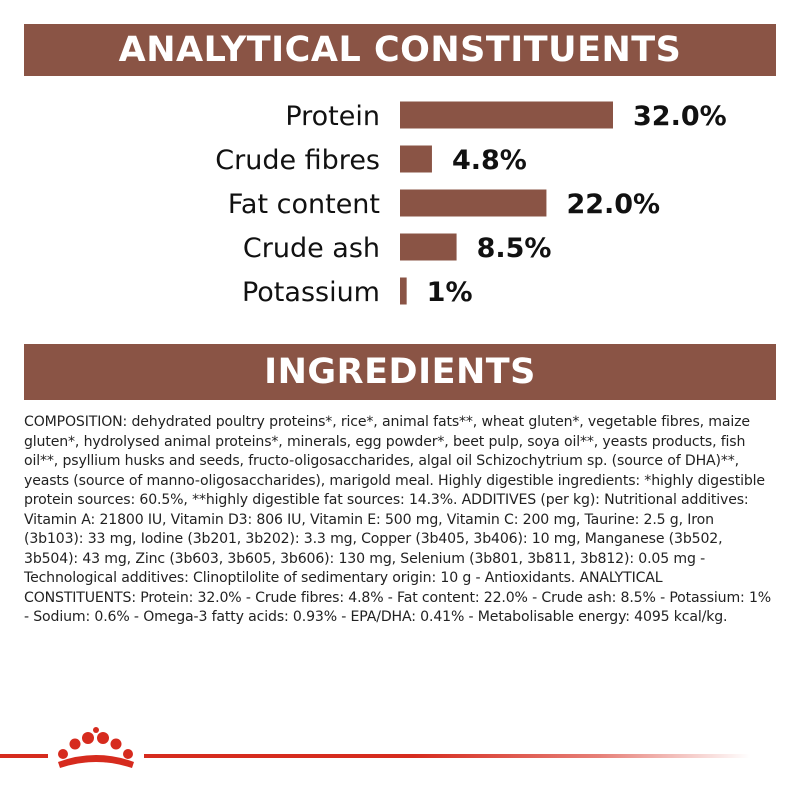 This screenshot has height=800, width=800. Describe the element at coordinates (297, 160) in the screenshot. I see `category-label-crude-fibres: Crude fibres` at that location.